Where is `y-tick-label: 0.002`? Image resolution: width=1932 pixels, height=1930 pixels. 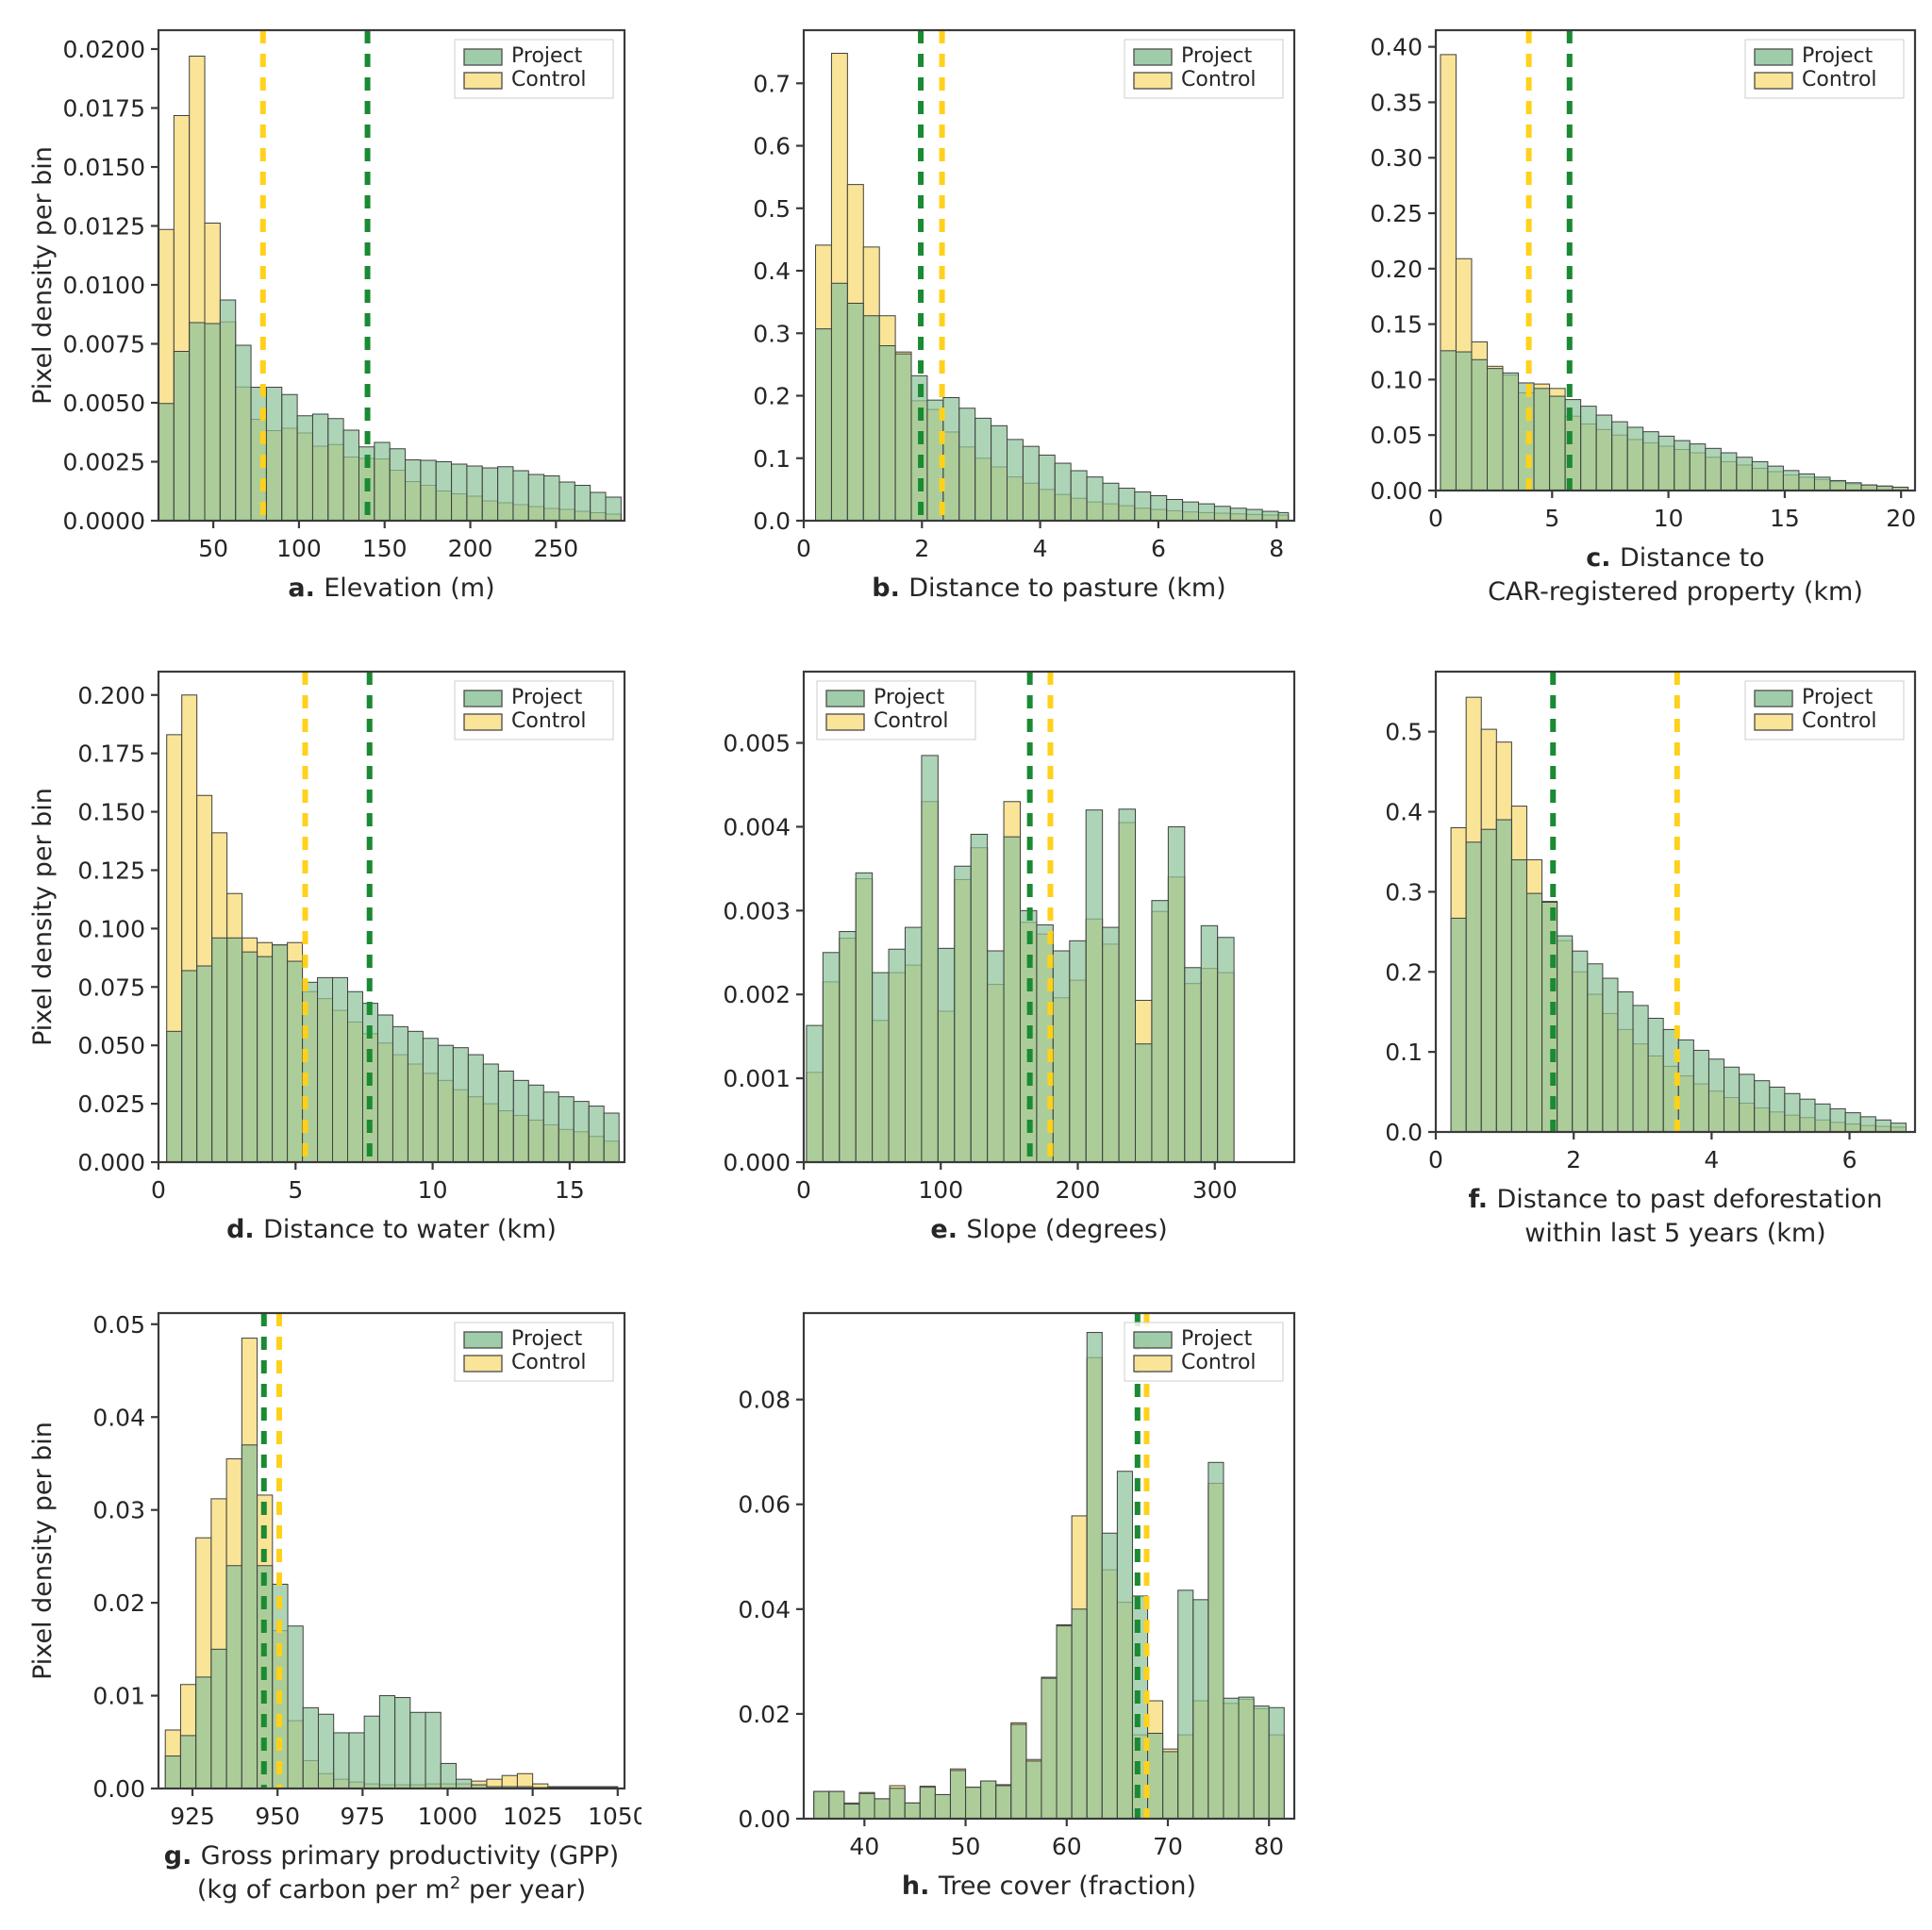 y-tick-label: 0.002 is located at coordinates (757, 994).